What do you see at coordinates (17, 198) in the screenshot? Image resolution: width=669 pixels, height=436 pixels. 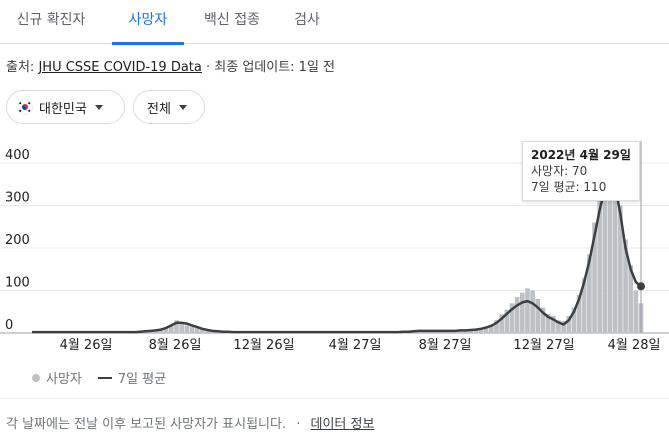 I see `y-tick-label: 300` at bounding box center [17, 198].